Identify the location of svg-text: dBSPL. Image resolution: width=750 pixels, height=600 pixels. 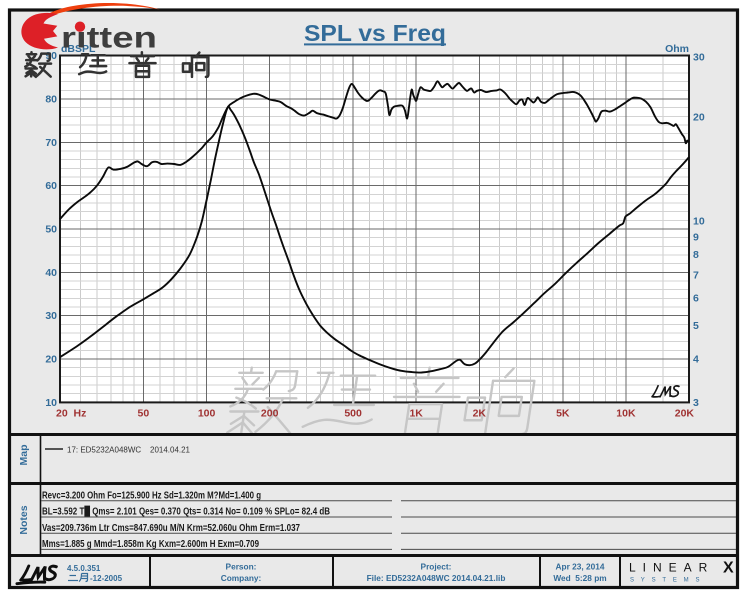
(78, 49).